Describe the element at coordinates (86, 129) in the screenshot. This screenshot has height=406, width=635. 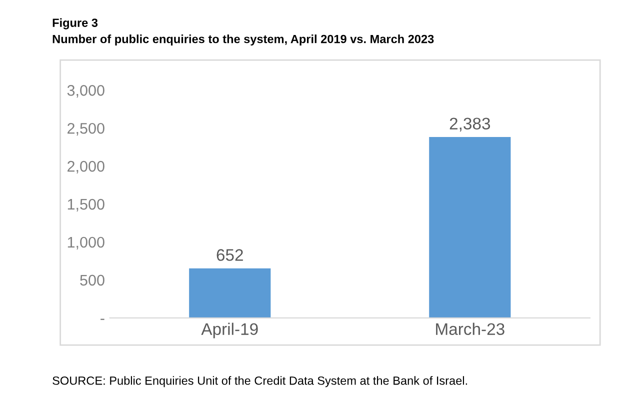
I see `y-tick-label: 2,500` at that location.